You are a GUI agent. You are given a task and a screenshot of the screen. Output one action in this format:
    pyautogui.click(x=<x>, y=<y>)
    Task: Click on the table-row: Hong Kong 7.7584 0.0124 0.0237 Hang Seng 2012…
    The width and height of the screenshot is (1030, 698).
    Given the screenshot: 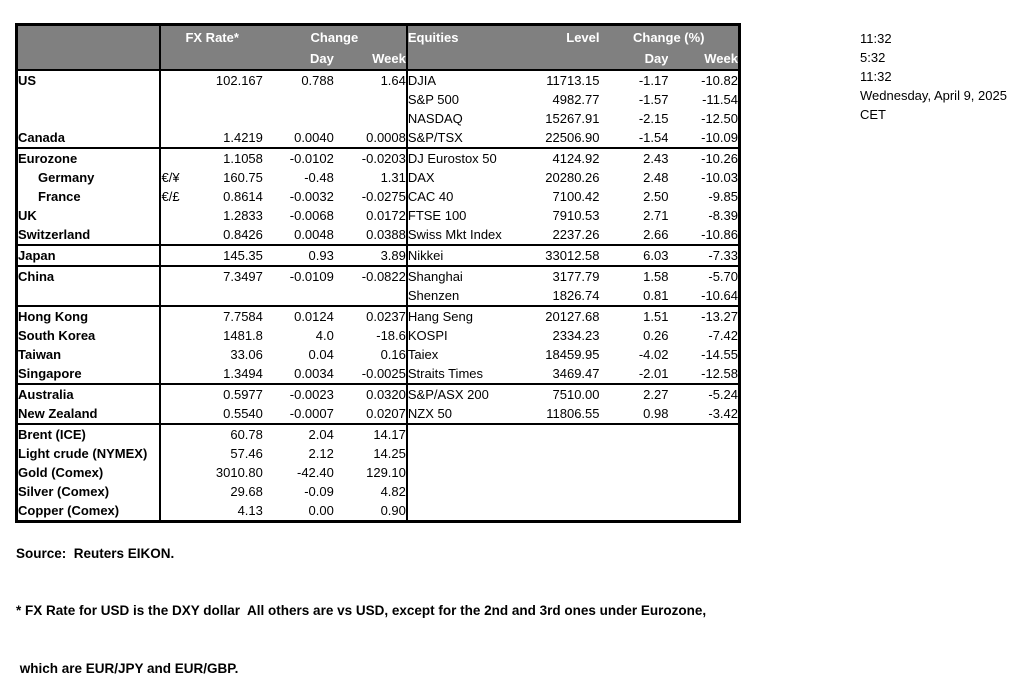 What is the action you would take?
    pyautogui.click(x=378, y=315)
    